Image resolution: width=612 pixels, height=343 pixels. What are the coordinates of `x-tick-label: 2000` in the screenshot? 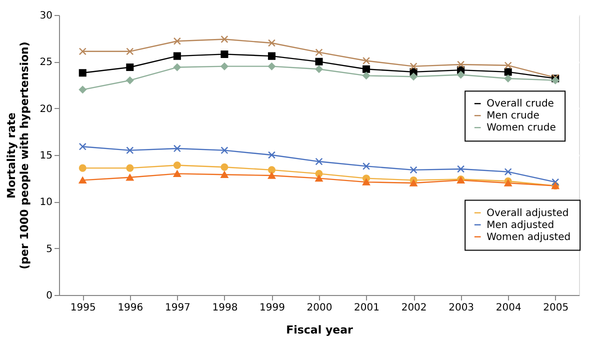 It's located at (319, 308).